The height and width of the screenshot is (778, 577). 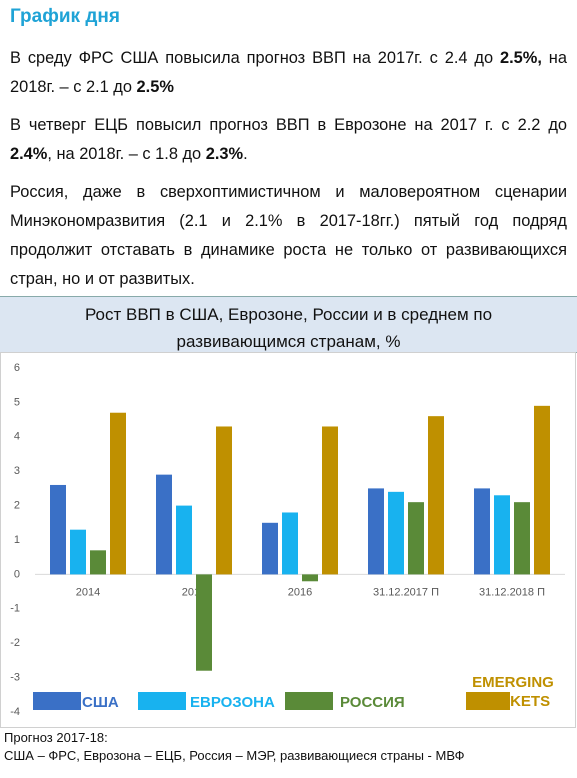 What do you see at coordinates (300, 592) in the screenshot?
I see `x-tick-label: 2016` at bounding box center [300, 592].